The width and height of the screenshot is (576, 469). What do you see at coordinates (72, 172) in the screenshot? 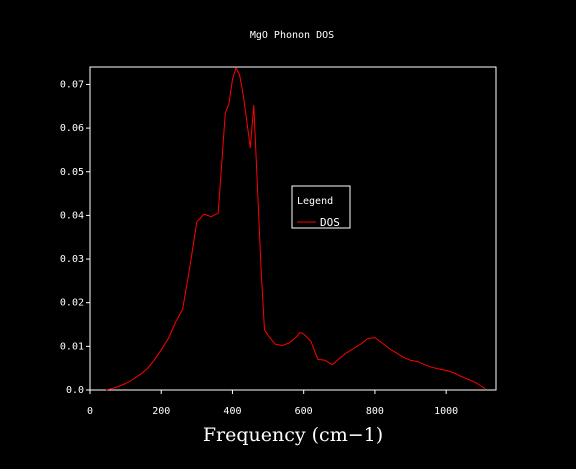
I see `y-tick-label: 0.05` at bounding box center [72, 172].